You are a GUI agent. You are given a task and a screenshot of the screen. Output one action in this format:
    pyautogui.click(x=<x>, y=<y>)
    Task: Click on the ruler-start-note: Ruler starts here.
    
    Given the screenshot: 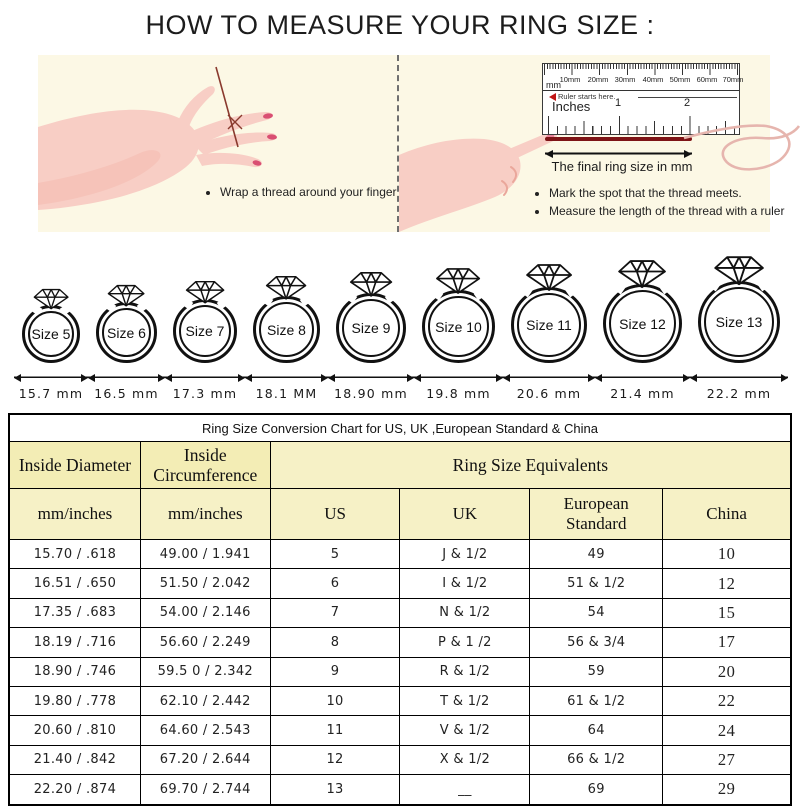 What is the action you would take?
    pyautogui.click(x=582, y=96)
    